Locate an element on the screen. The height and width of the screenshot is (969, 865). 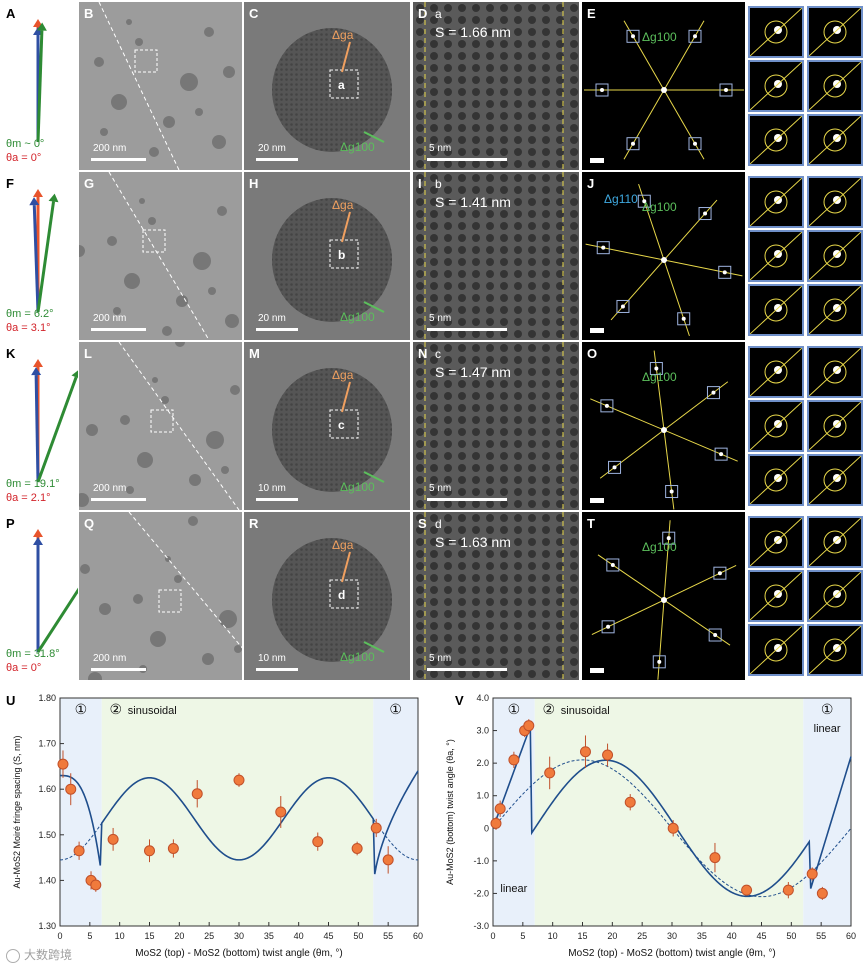
scale-bar-label: 10 nm is located at coordinates (272, 658).